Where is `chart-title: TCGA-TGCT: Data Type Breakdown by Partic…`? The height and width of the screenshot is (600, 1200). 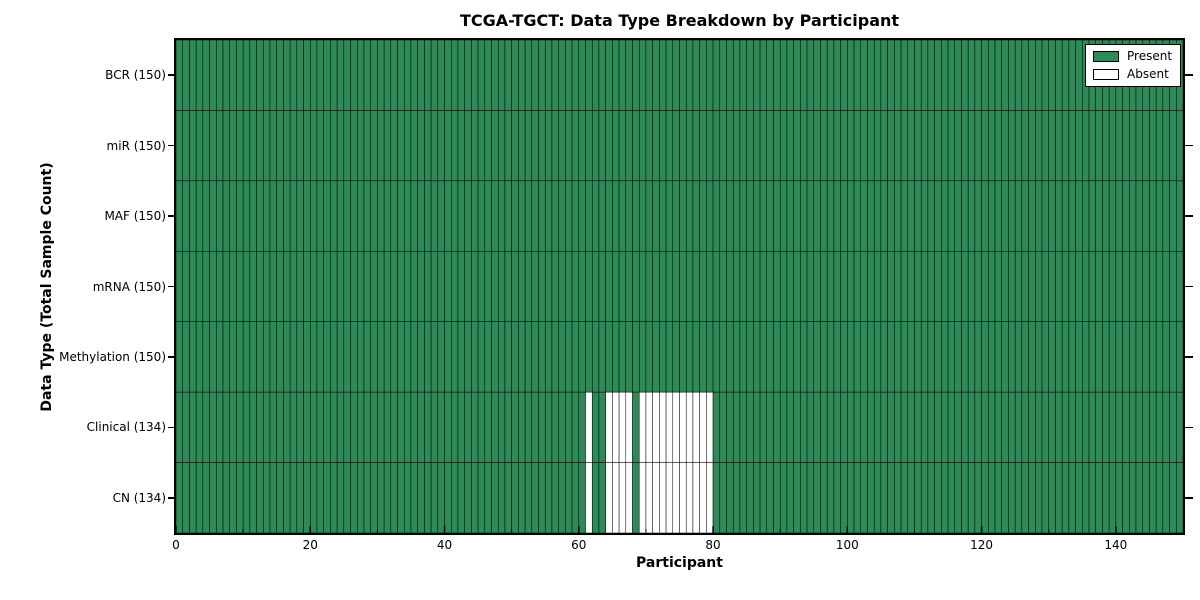 chart-title: TCGA-TGCT: Data Type Breakdown by Partic… is located at coordinates (679, 20).